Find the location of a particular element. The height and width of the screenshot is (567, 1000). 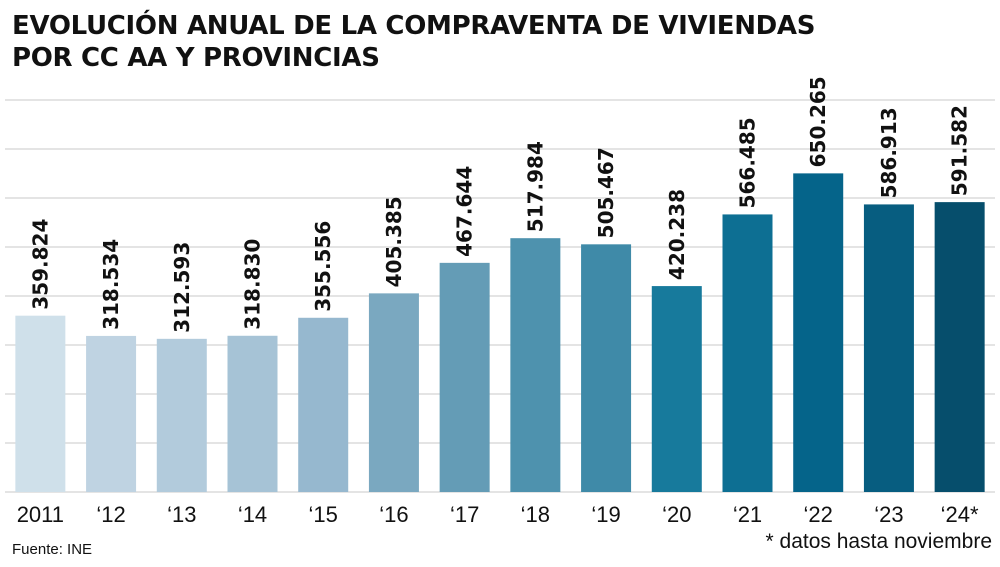

value-label-2: 318.534 is located at coordinates (111, 284).